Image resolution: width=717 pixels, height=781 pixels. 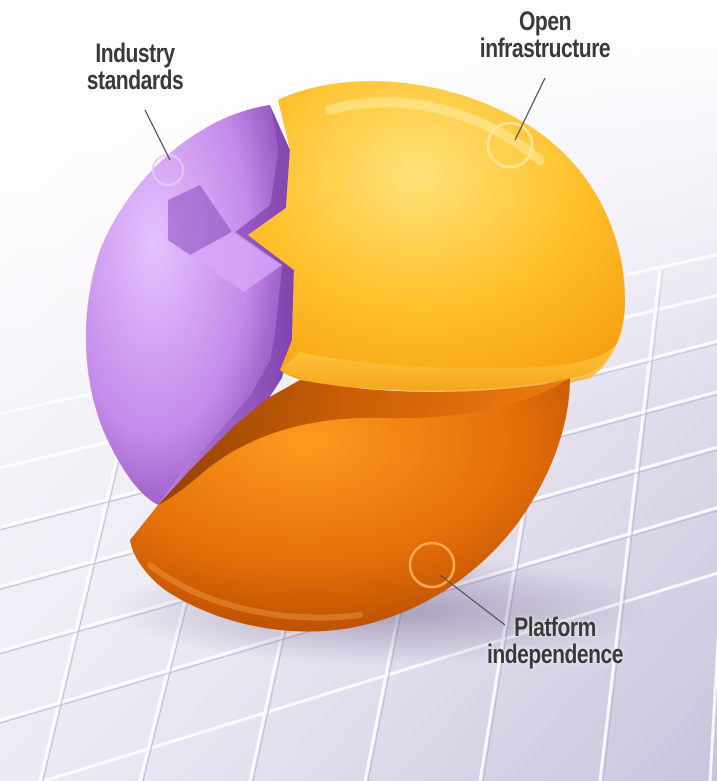 What do you see at coordinates (545, 21) in the screenshot?
I see `label-open-line1: Open` at bounding box center [545, 21].